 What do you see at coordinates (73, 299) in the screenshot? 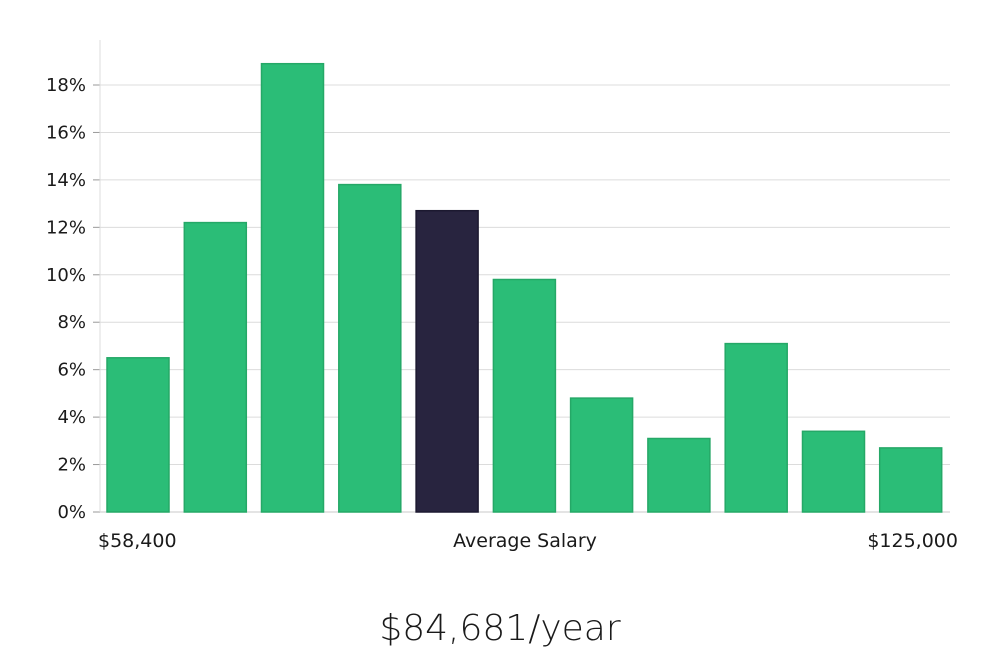
I see `y-axis-ticks: 0% 2% 4% 6% 8% 10% 12% 14% 16% 18%` at bounding box center [73, 299].